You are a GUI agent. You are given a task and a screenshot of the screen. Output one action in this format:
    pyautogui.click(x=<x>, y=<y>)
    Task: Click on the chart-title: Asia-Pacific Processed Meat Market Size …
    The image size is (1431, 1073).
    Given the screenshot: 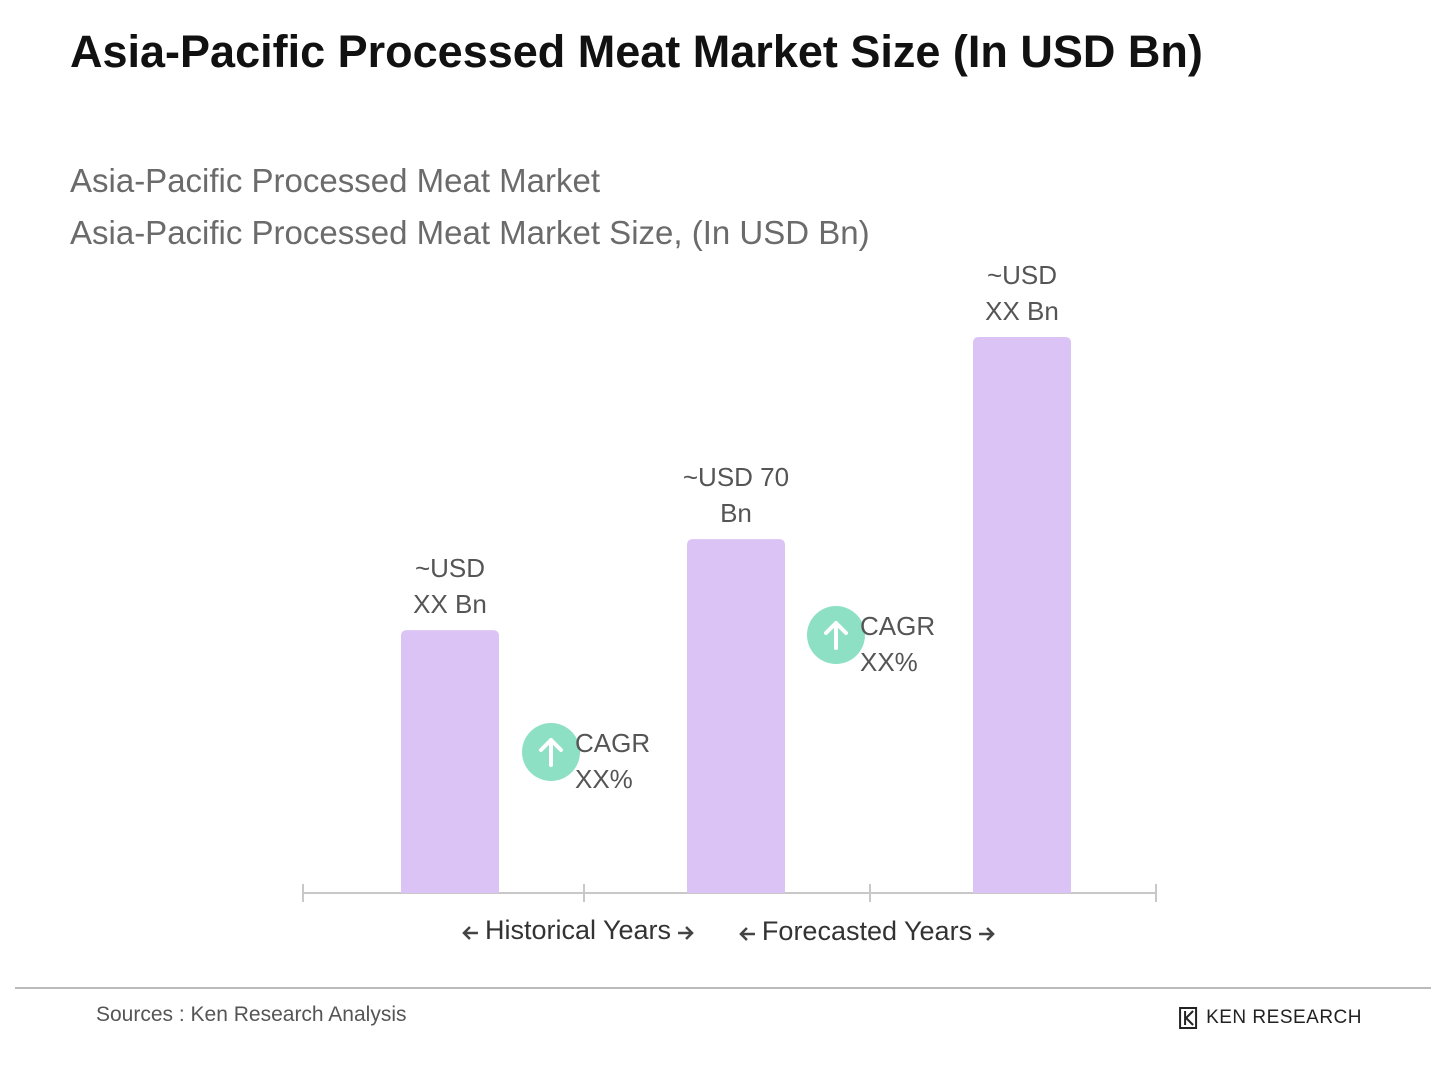 What is the action you would take?
    pyautogui.click(x=636, y=51)
    